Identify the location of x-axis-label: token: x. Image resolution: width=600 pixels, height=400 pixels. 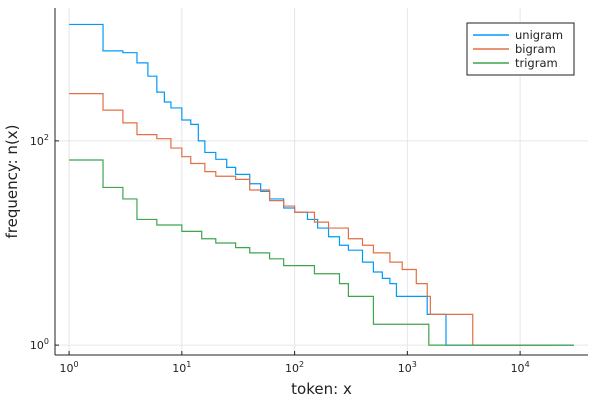
(321, 389).